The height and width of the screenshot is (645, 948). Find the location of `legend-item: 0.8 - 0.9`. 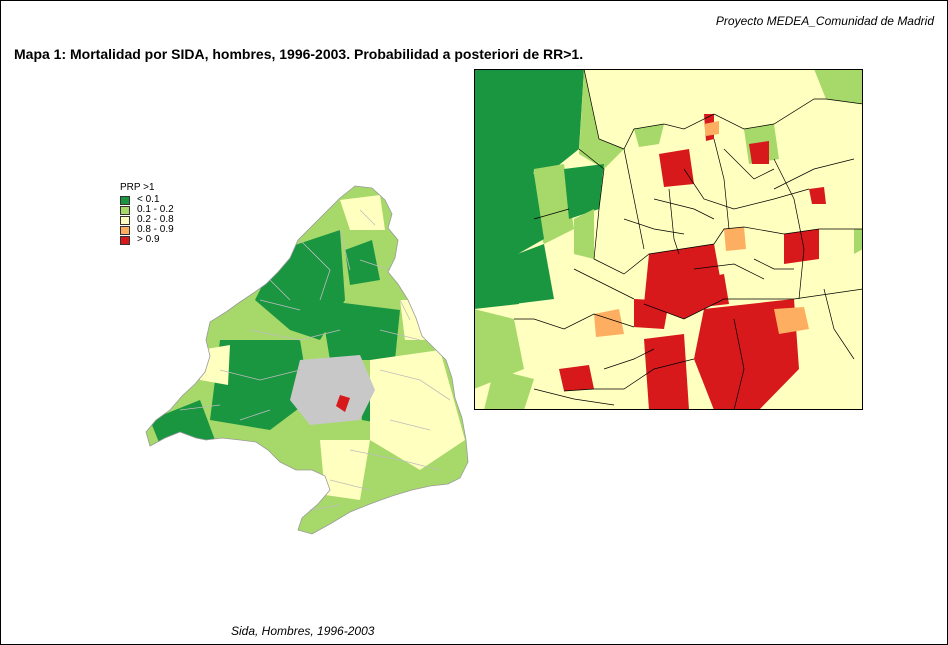

legend-item: 0.8 - 0.9 is located at coordinates (147, 230).